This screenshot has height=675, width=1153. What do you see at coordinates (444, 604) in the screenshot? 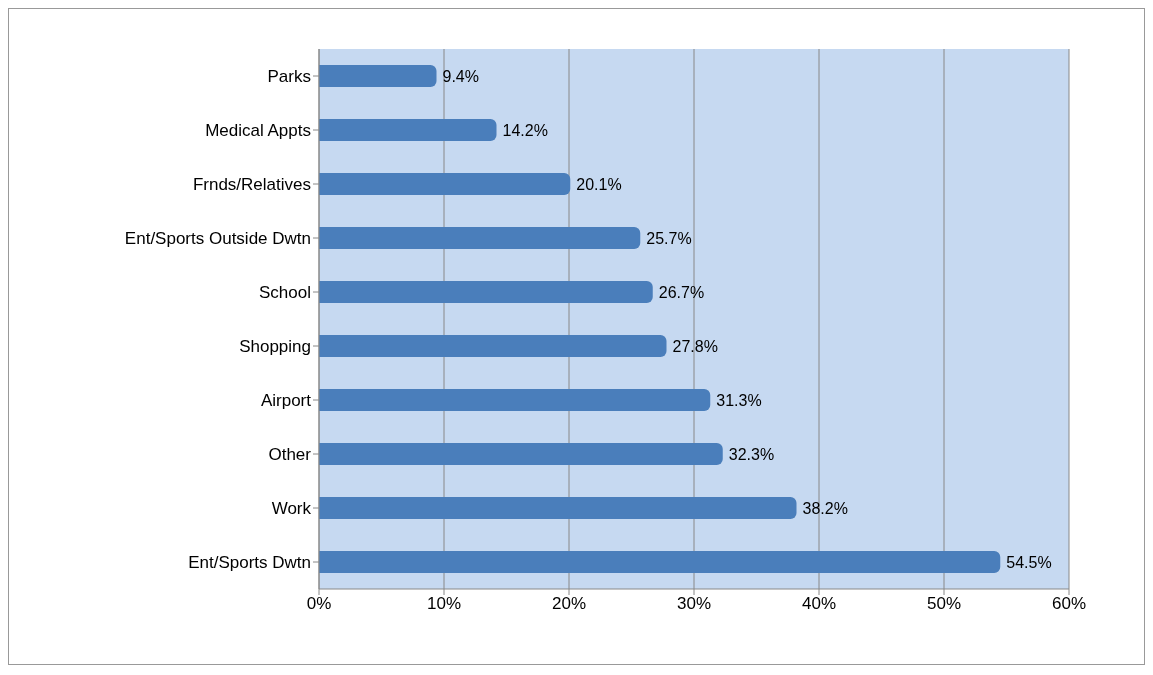
I see `x-tick-label: 10%` at bounding box center [444, 604].